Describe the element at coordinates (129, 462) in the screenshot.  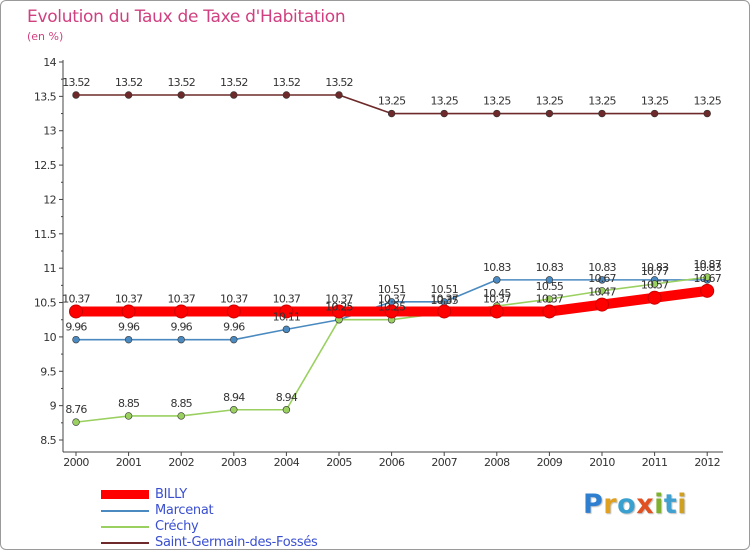
I see `x-tick-label: 2001` at that location.